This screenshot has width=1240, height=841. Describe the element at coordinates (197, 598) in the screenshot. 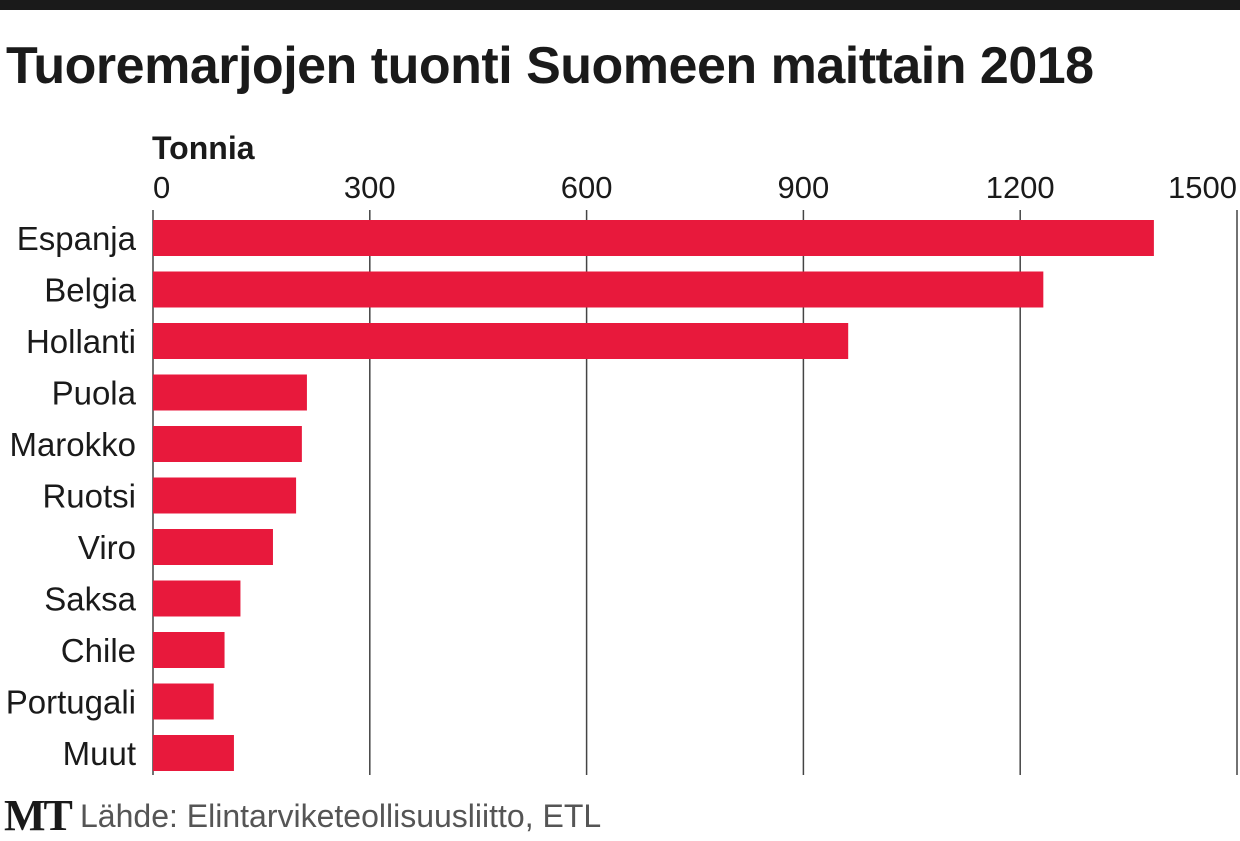

I see `bar-saksa` at that location.